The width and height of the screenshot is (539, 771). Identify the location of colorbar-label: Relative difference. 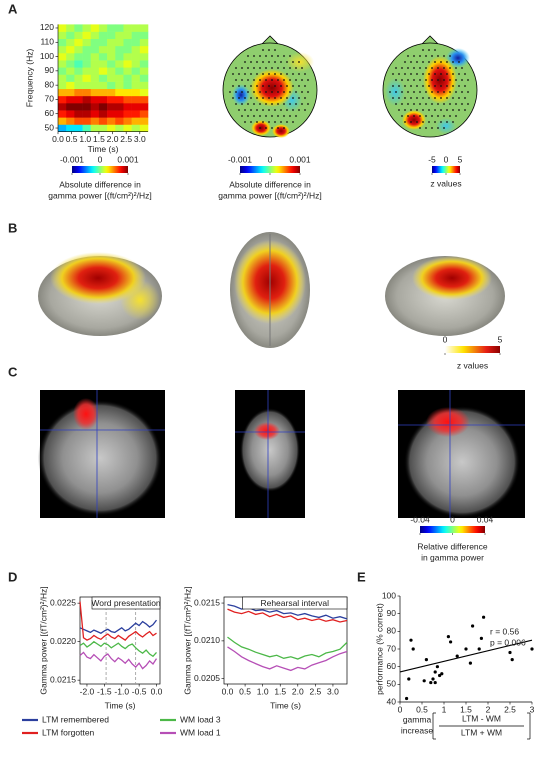
(452, 546).